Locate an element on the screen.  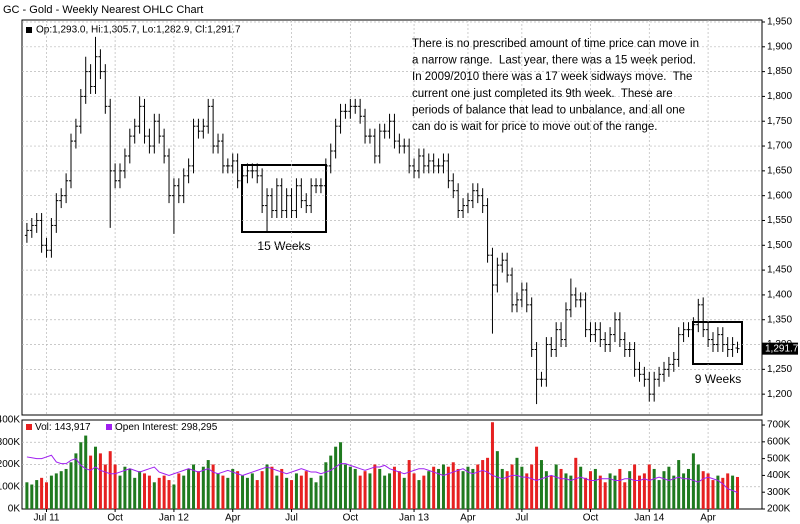
x-tick-label: Jan 13 is located at coordinates (414, 518).